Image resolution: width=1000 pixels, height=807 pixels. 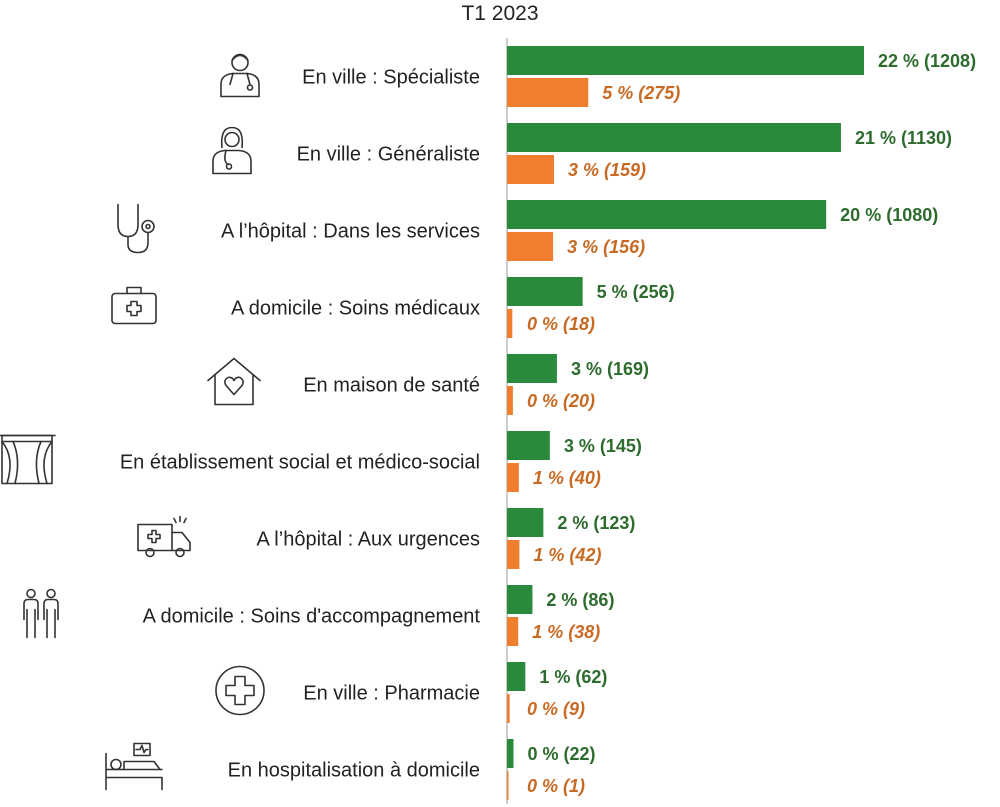 What do you see at coordinates (28, 459) in the screenshot?
I see `window-curtains-icon` at bounding box center [28, 459].